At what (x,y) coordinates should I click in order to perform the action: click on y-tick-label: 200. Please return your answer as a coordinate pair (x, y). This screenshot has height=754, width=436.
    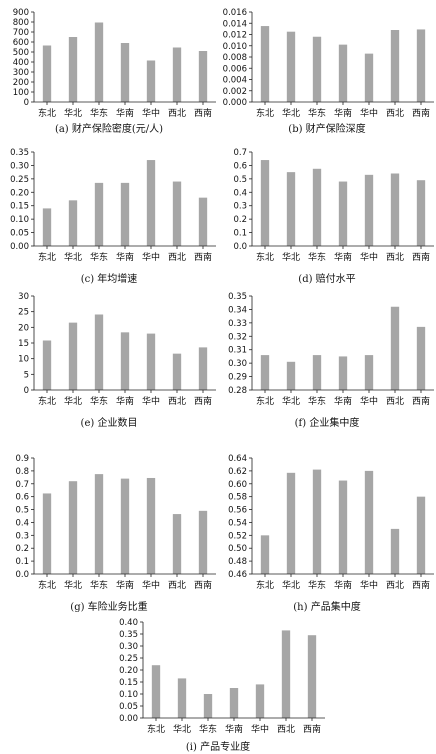
    Looking at the image, I should click on (21, 83).